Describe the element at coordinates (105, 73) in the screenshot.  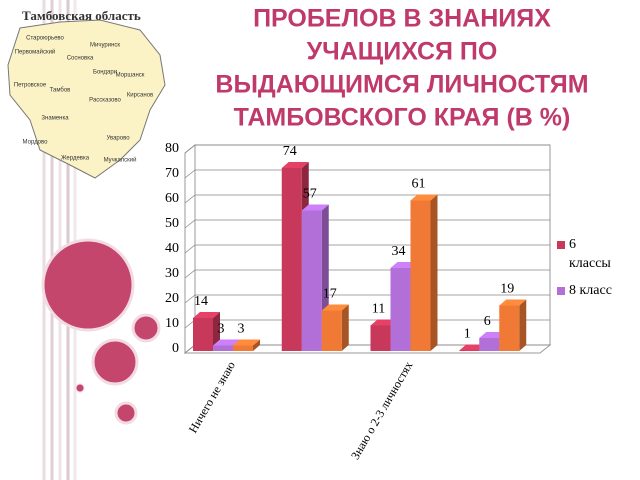
I see `map-place: Бондари` at that location.